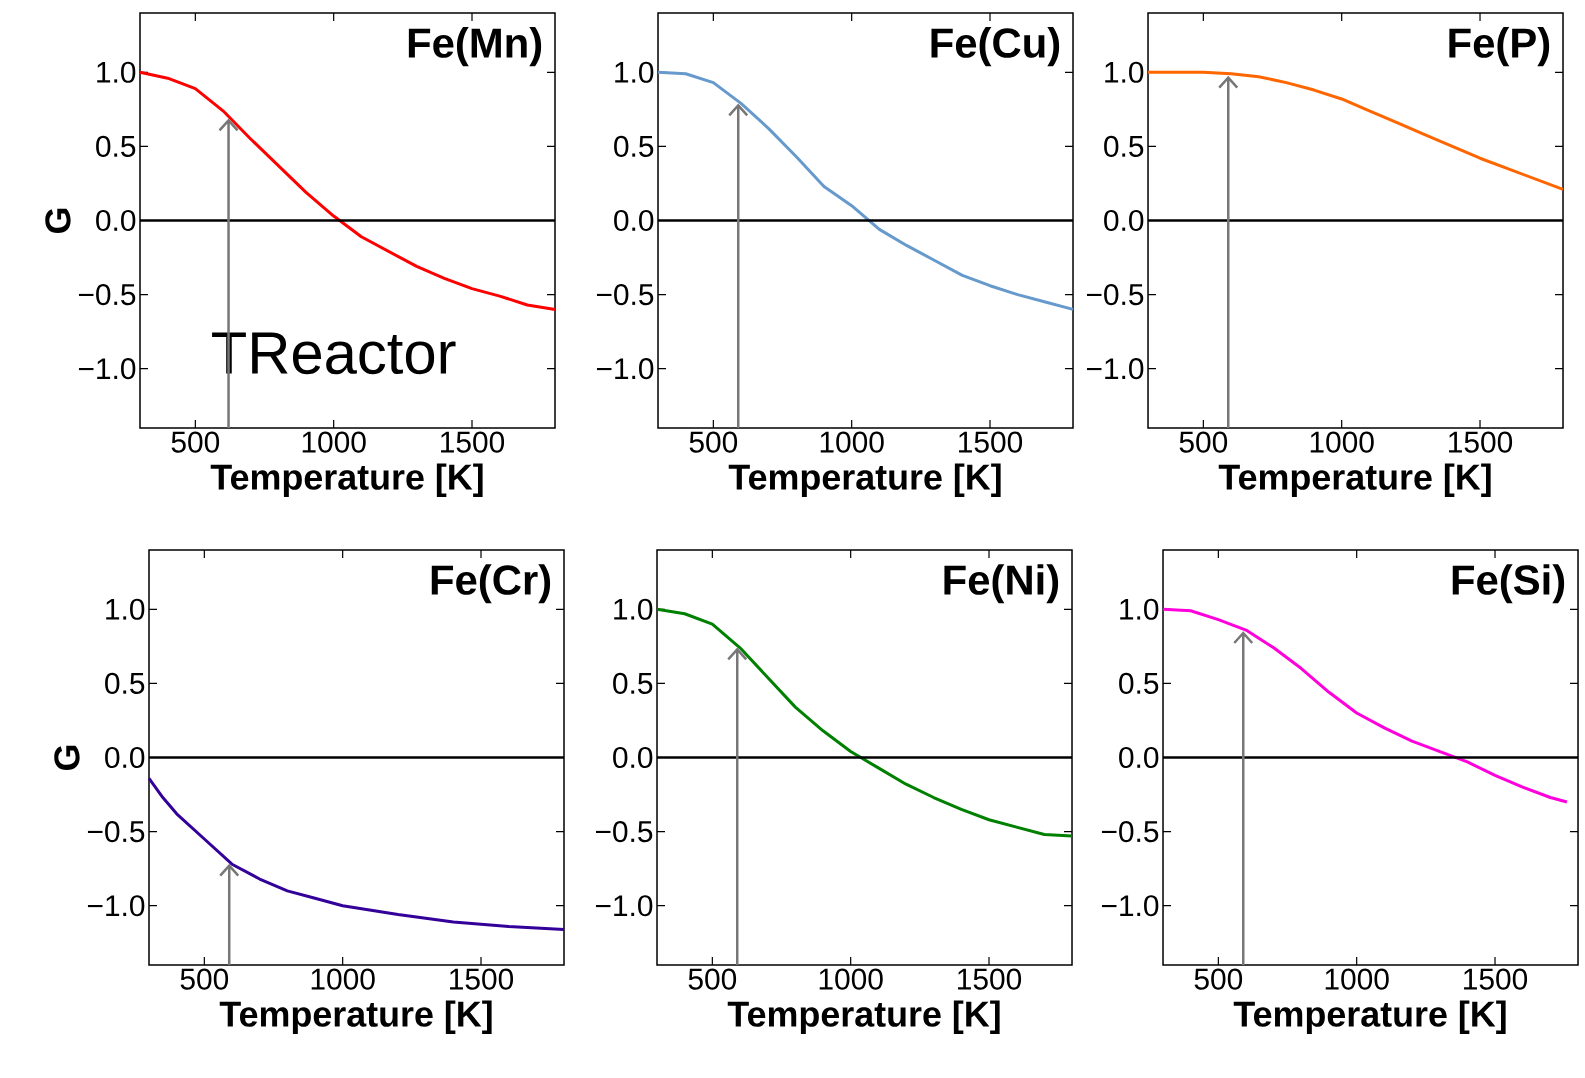 This screenshot has width=1585, height=1078. What do you see at coordinates (1499, 47) in the screenshot?
I see `chart-title: Fe(P)` at bounding box center [1499, 47].